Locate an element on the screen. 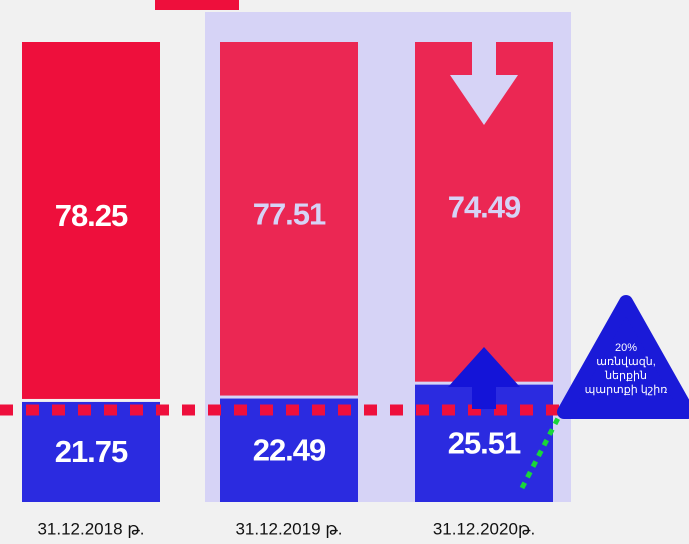  value-label: 77.51 is located at coordinates (289, 213).